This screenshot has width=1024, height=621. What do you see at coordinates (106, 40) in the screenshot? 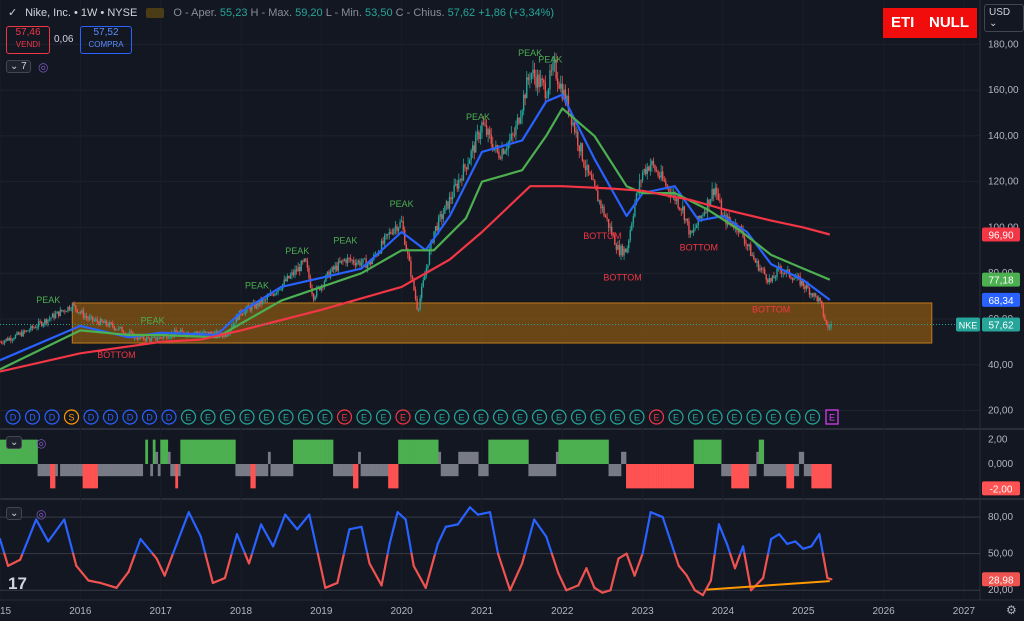
I see `buy-button: 57,52 COMPRA` at bounding box center [106, 40].